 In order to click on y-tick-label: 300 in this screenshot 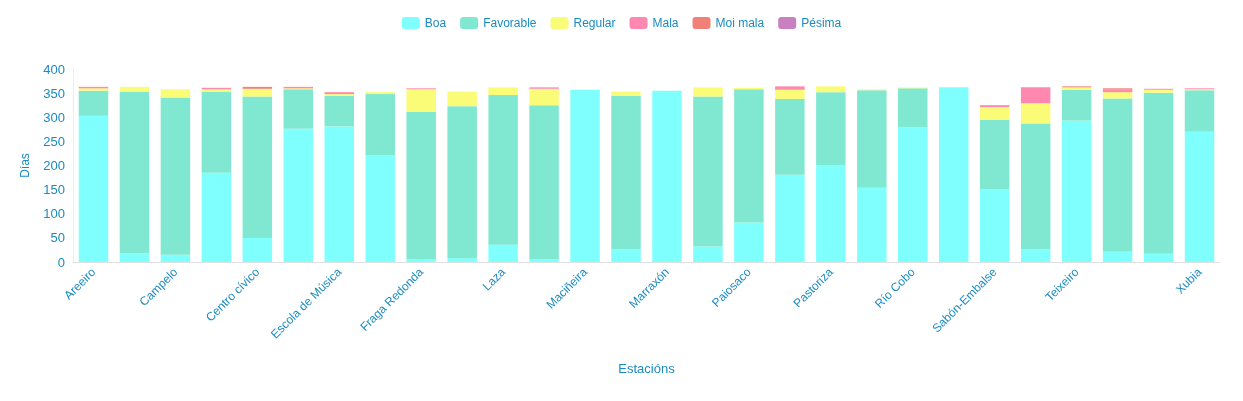, I will do `click(54, 117)`.